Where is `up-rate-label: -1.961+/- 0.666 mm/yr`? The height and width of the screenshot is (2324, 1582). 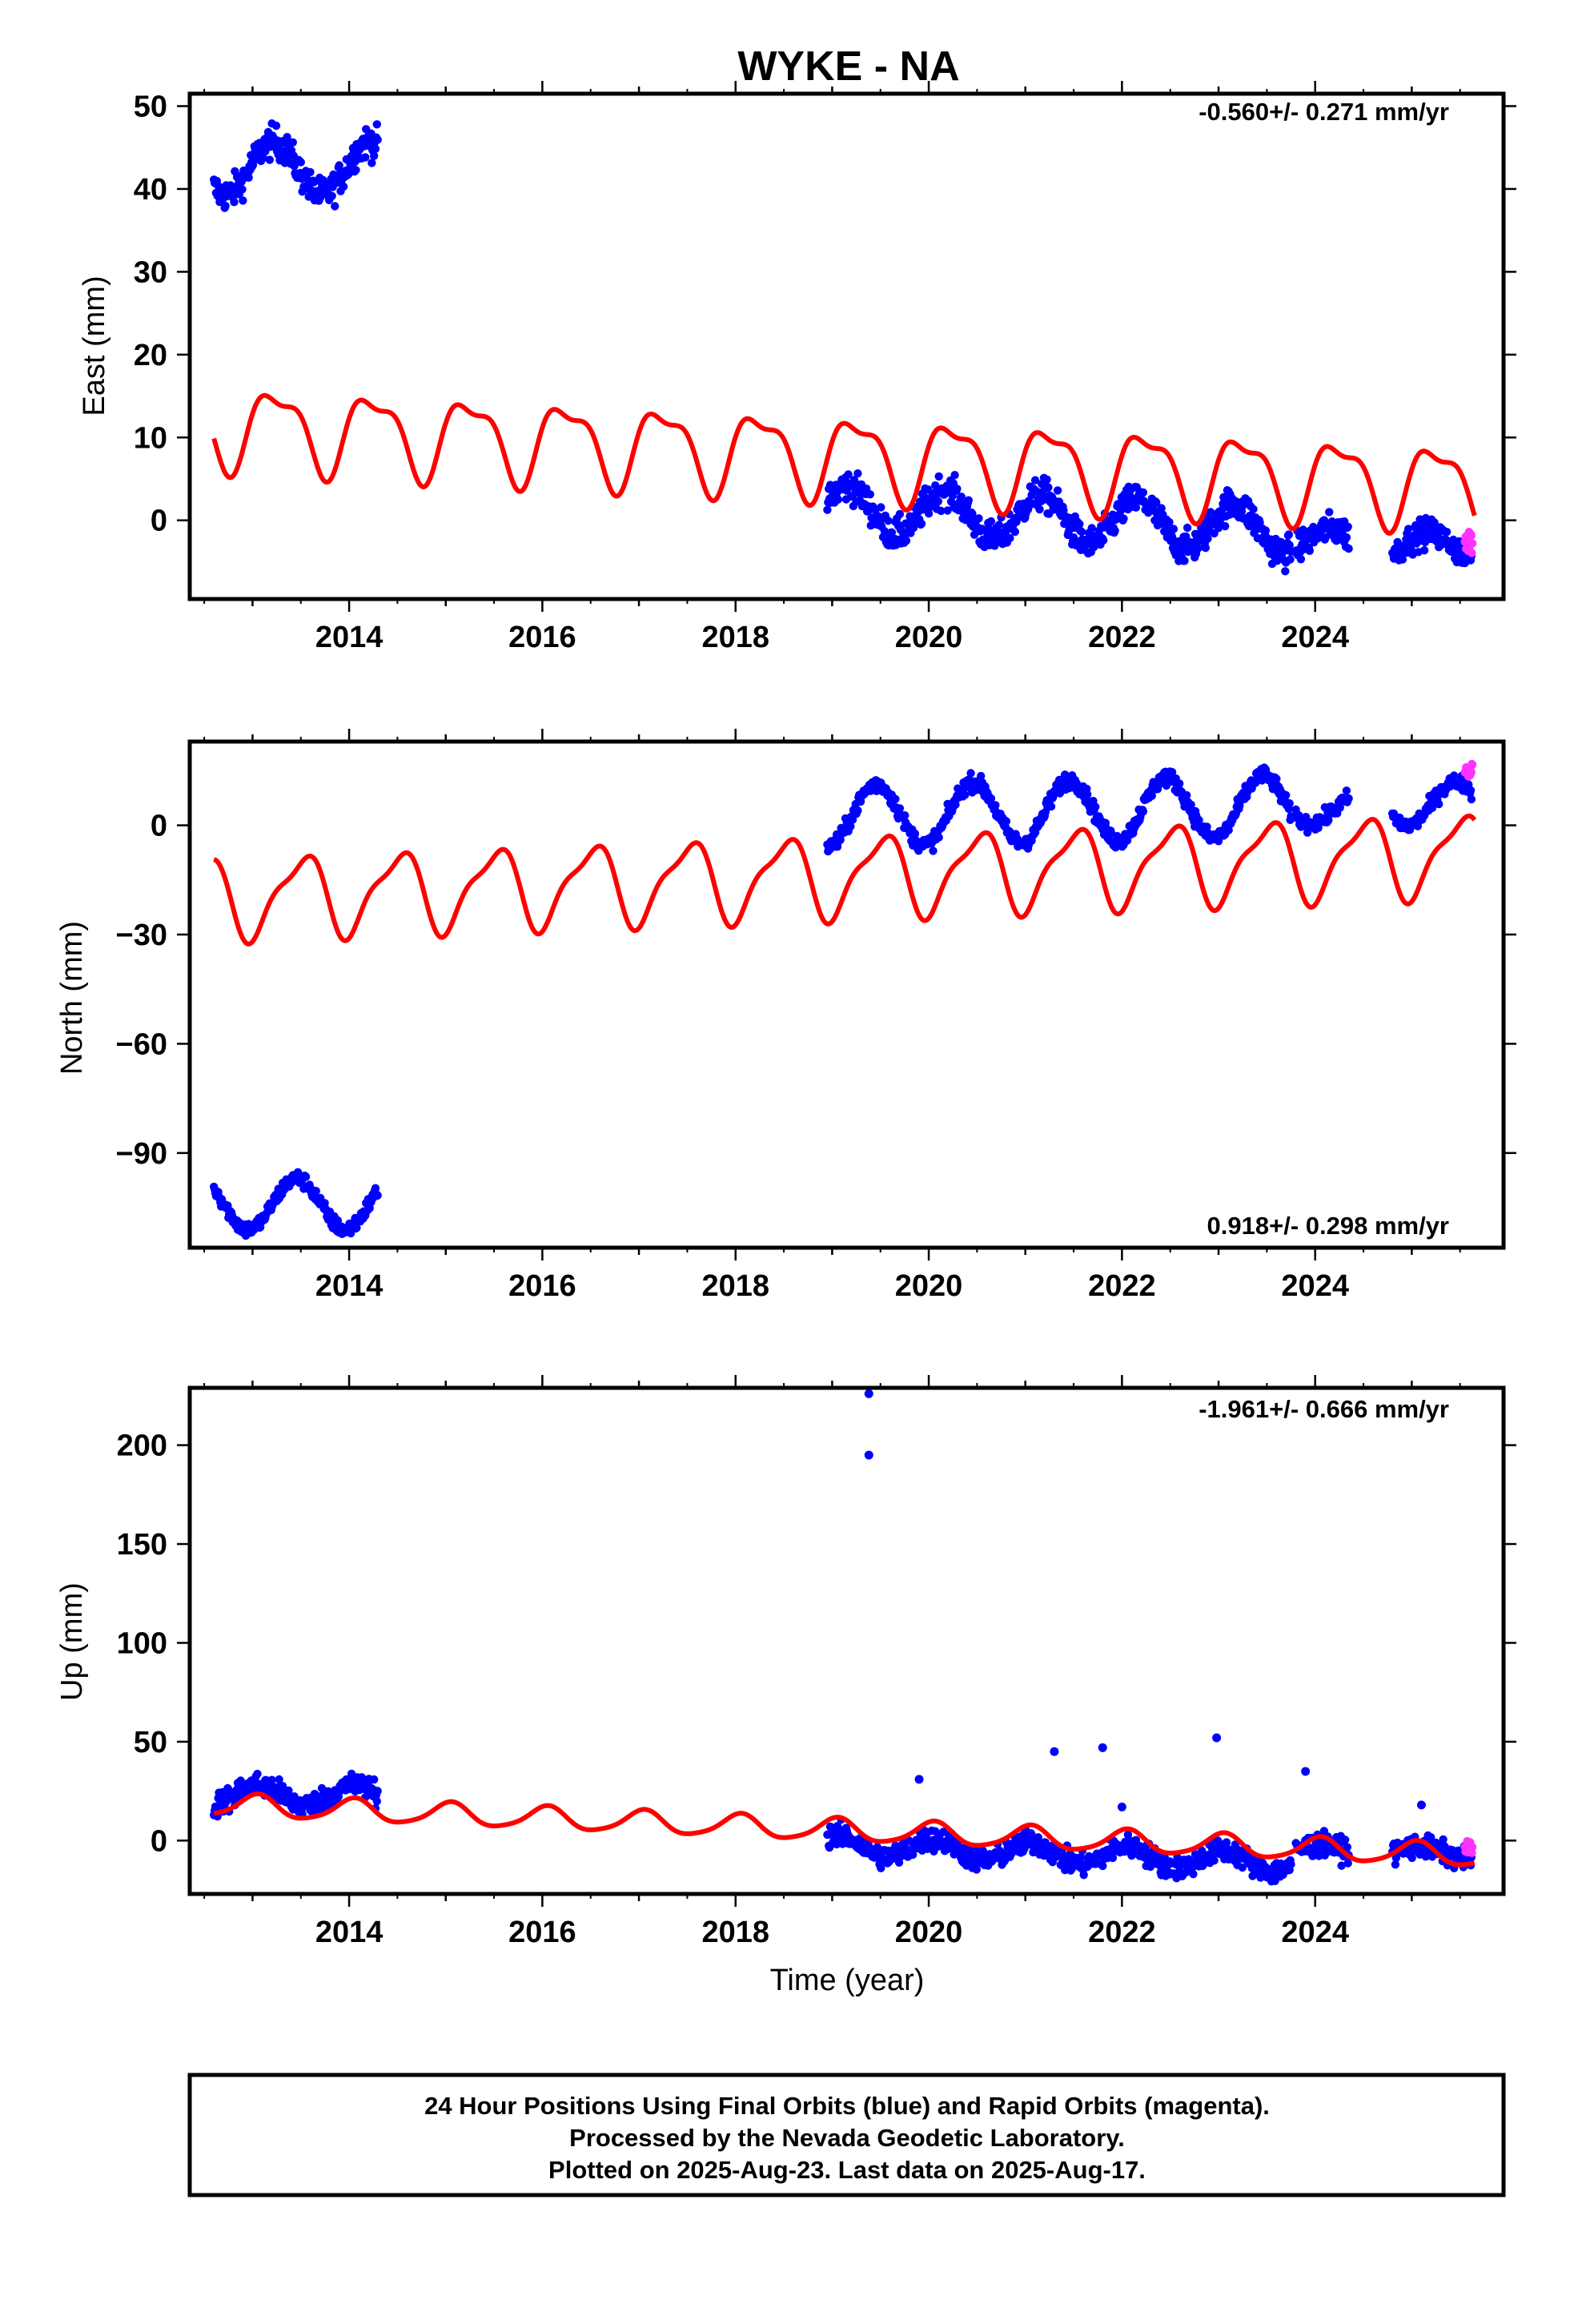 up-rate-label: -1.961+/- 0.666 mm/yr is located at coordinates (1324, 1409).